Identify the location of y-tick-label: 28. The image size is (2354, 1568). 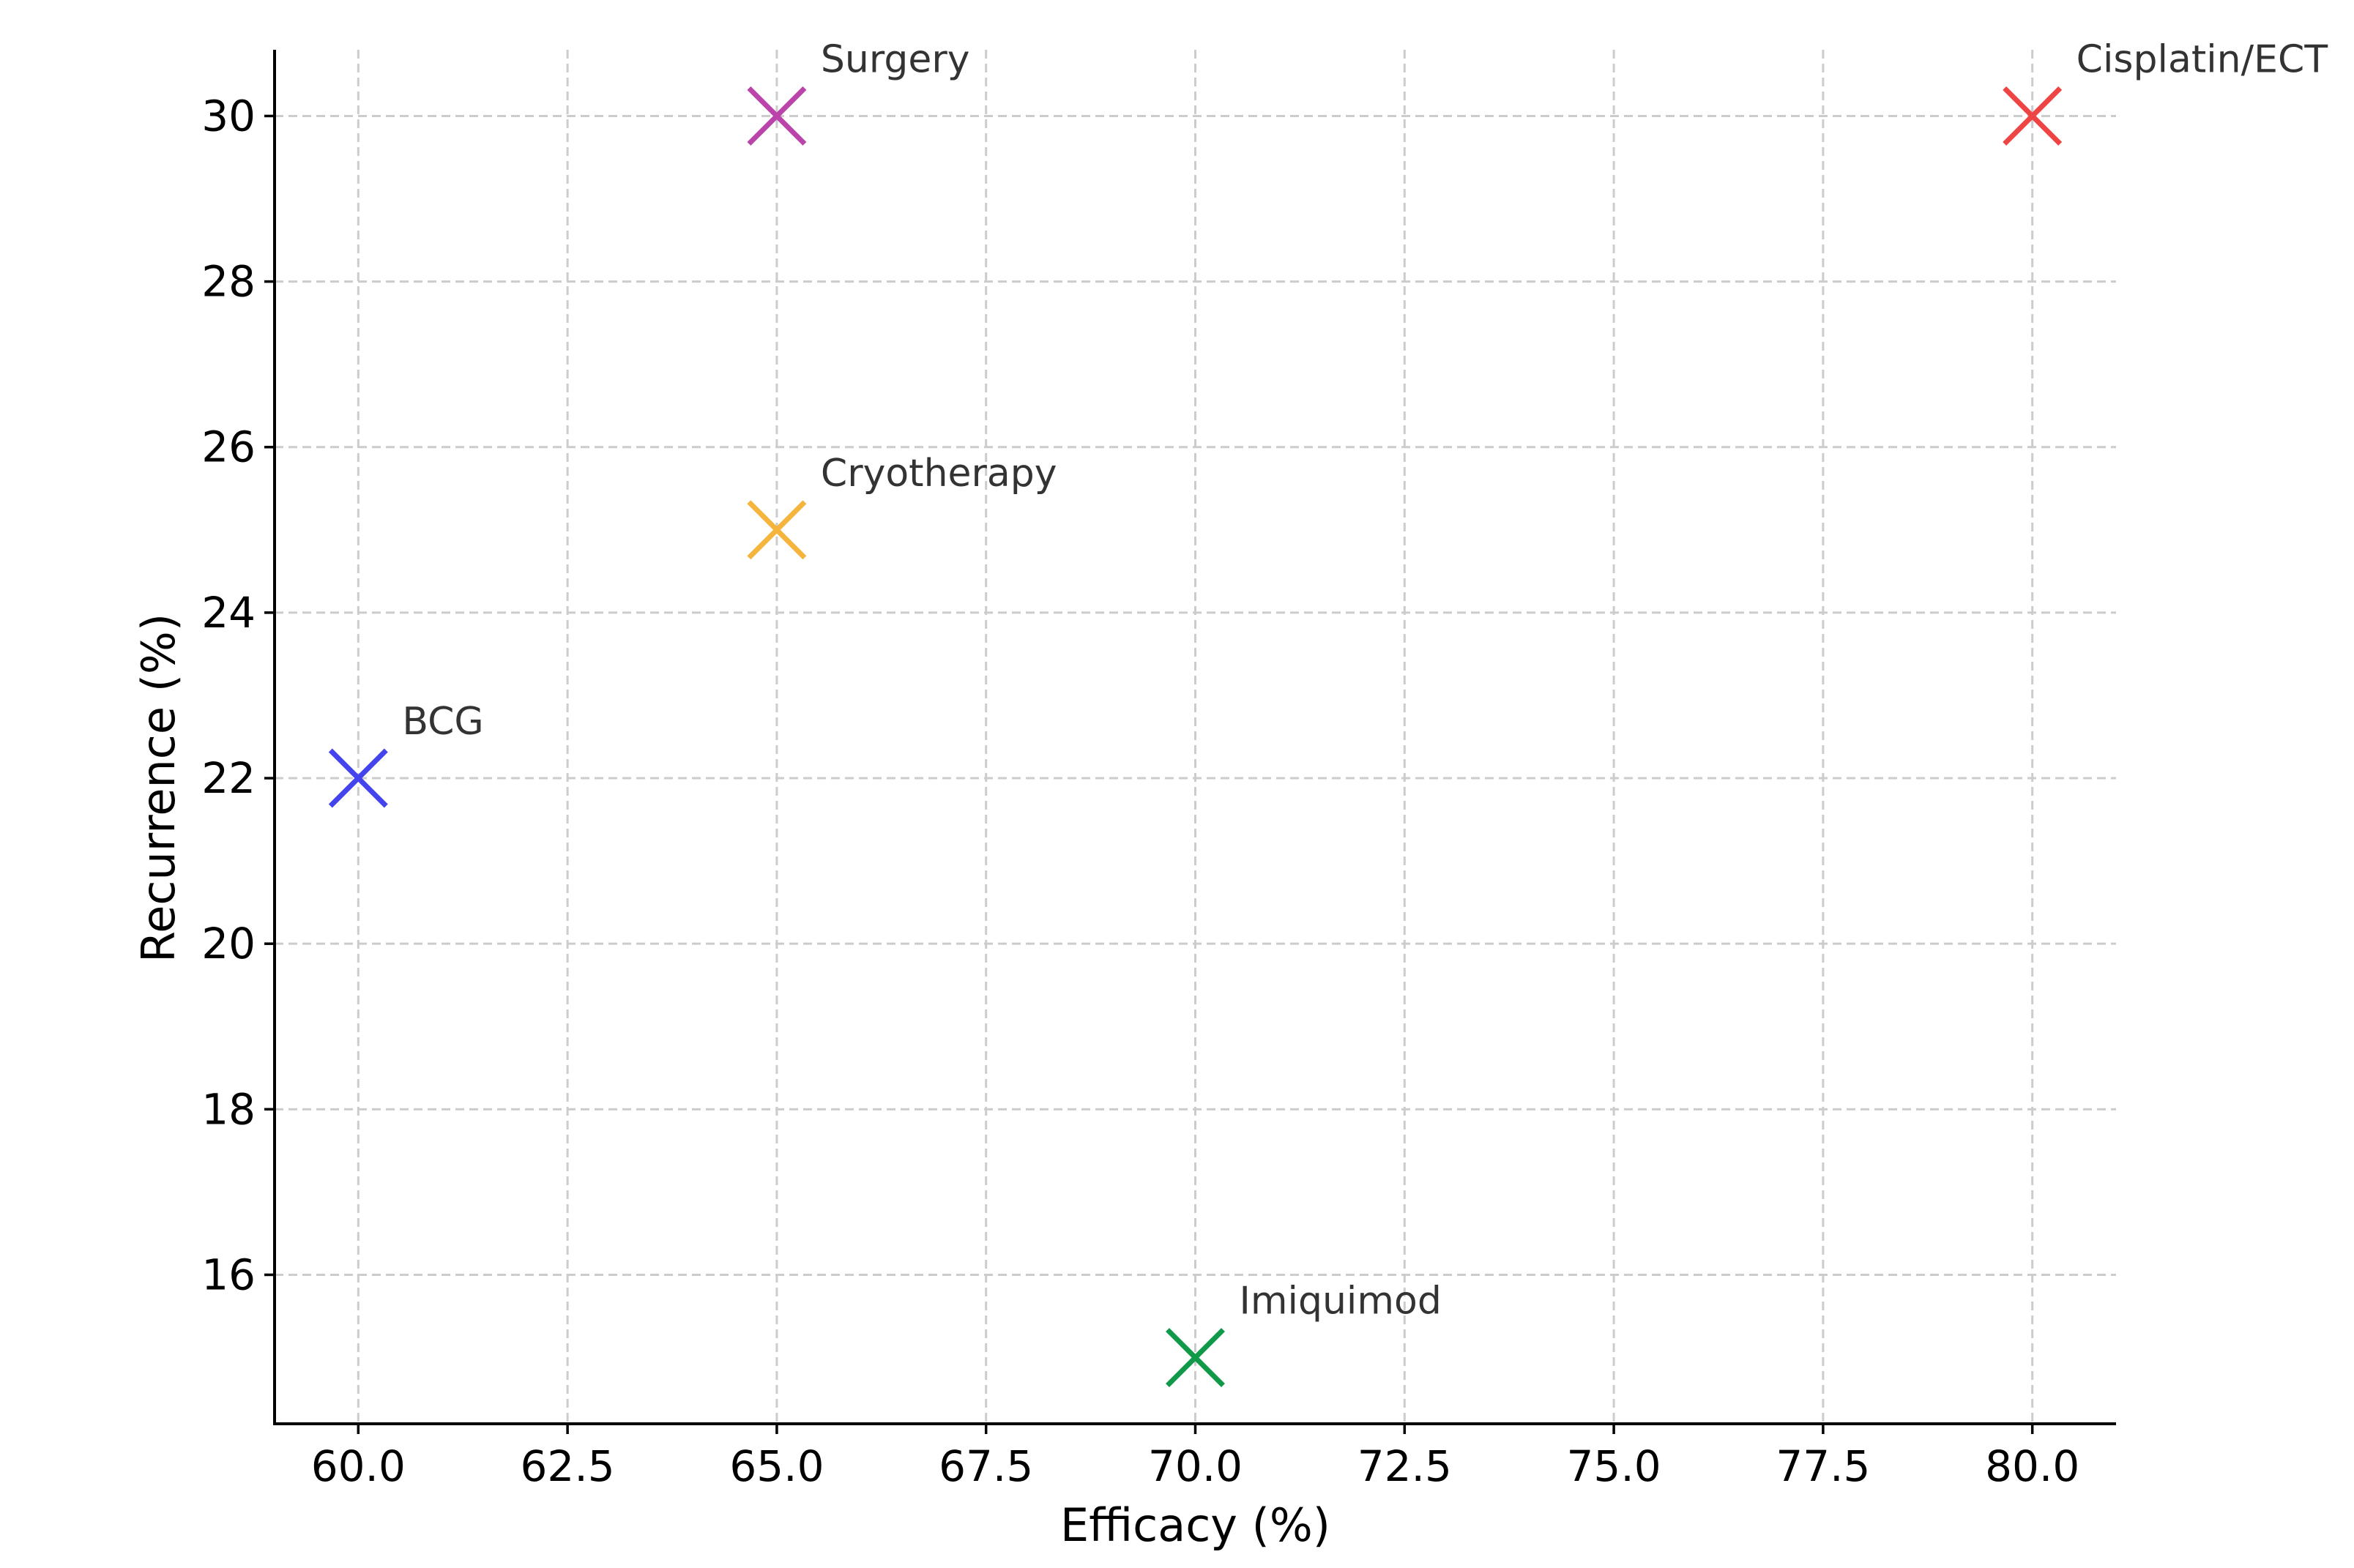
(229, 282).